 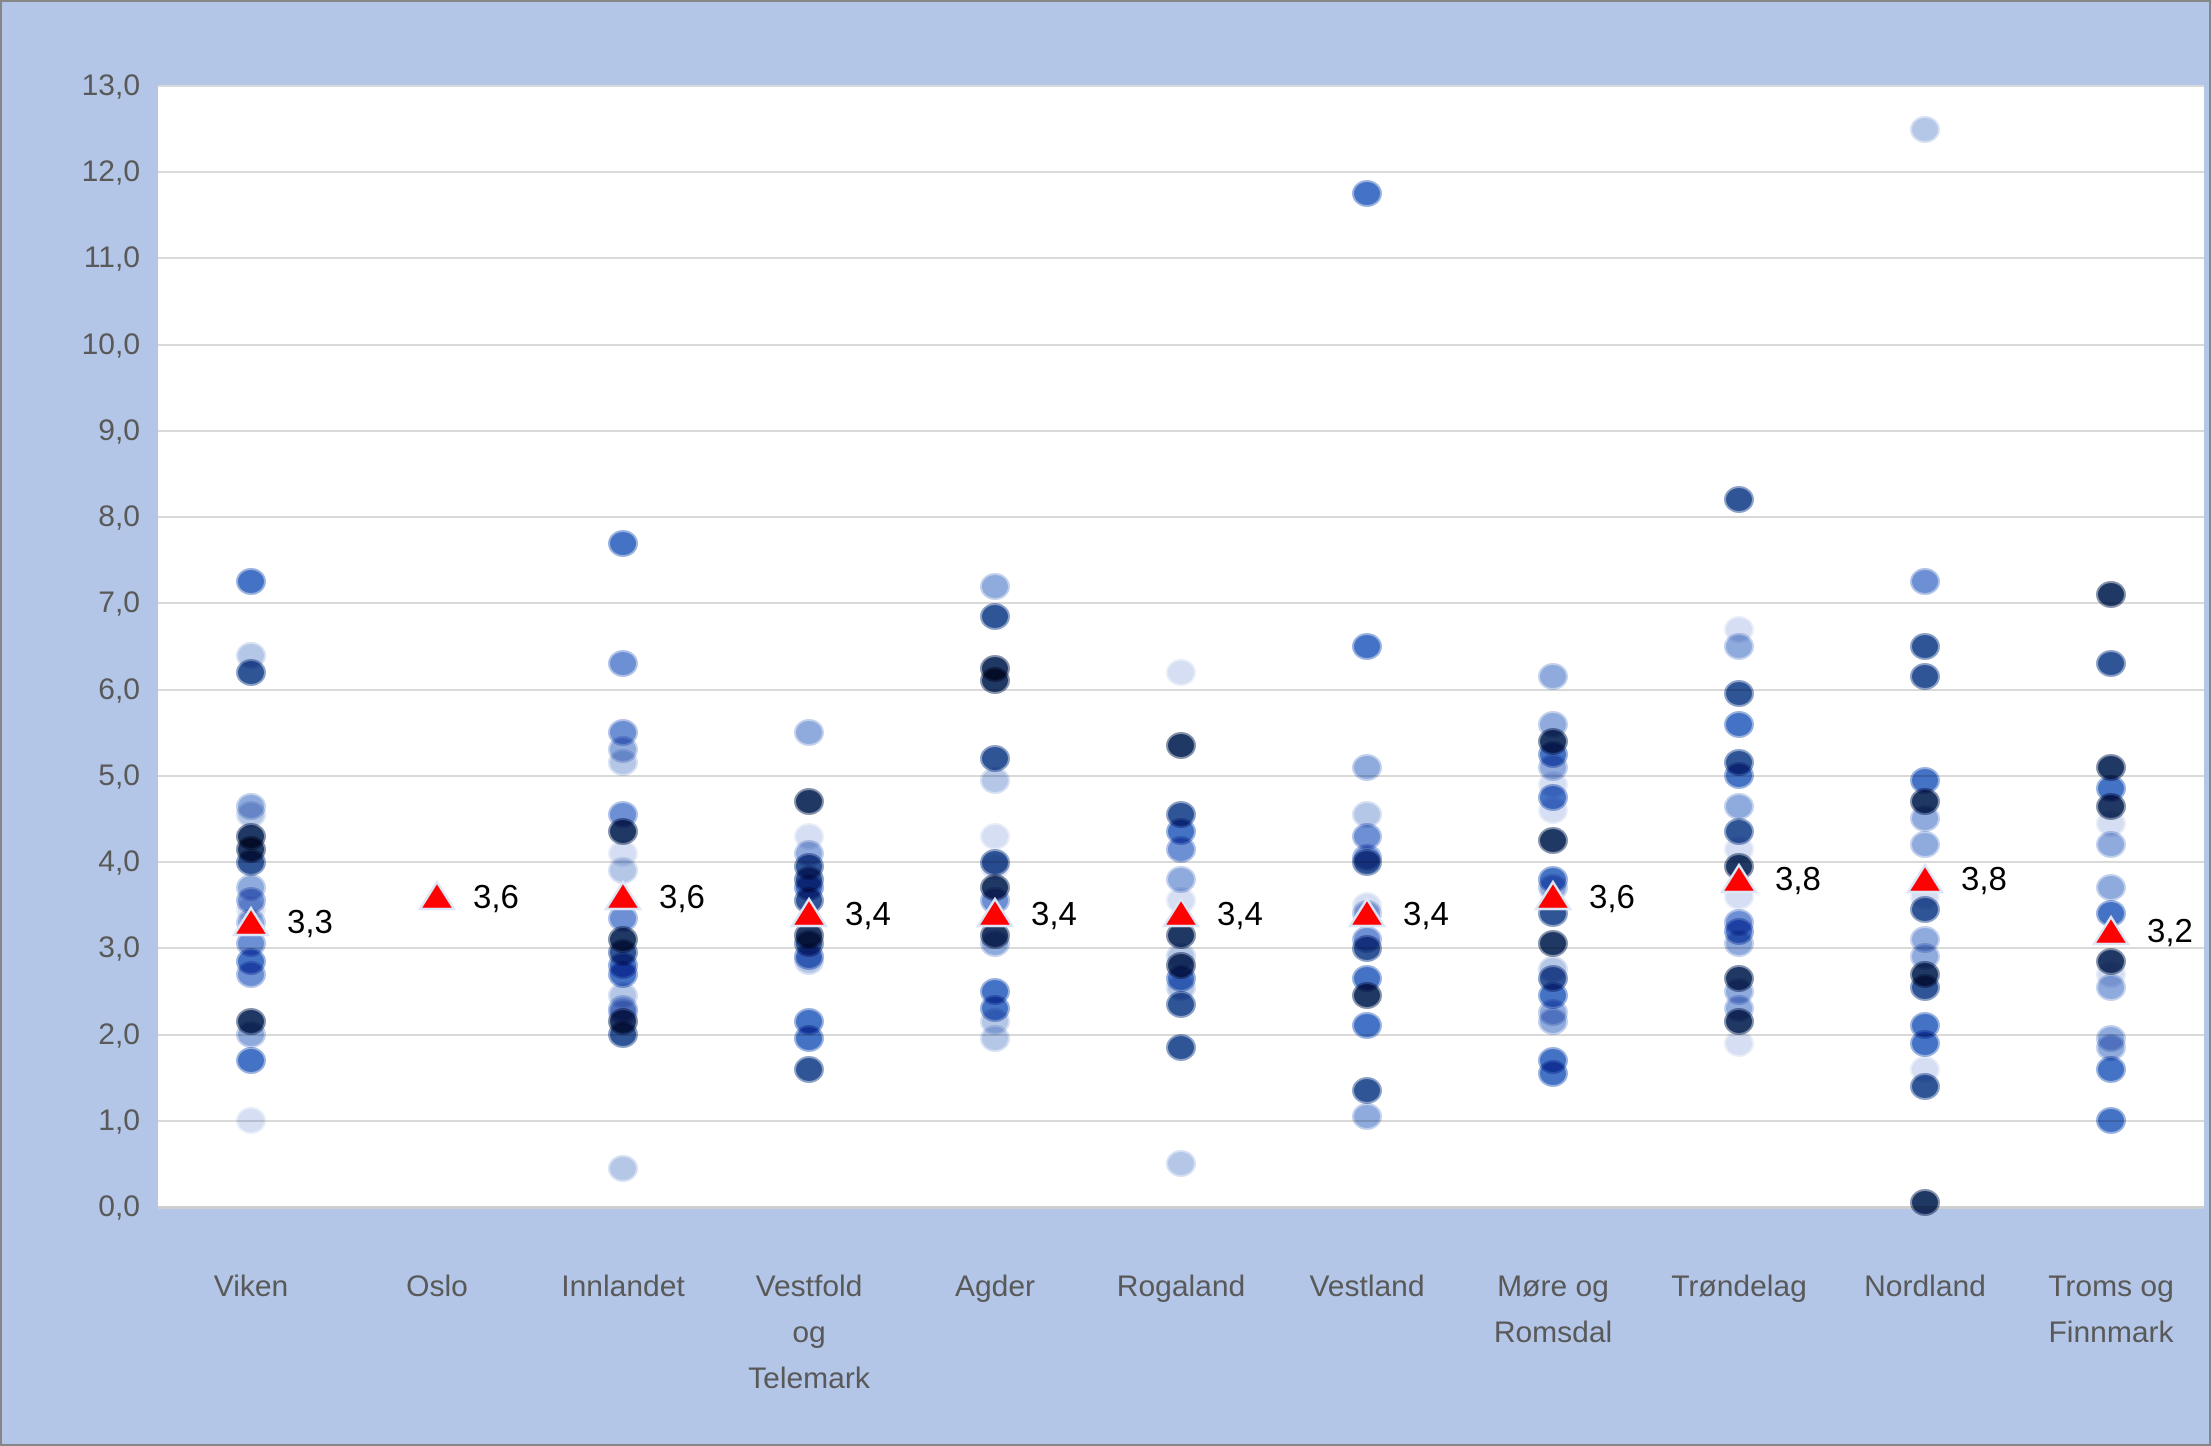 What do you see at coordinates (110, 344) in the screenshot?
I see `y-tick-label: 10,0` at bounding box center [110, 344].